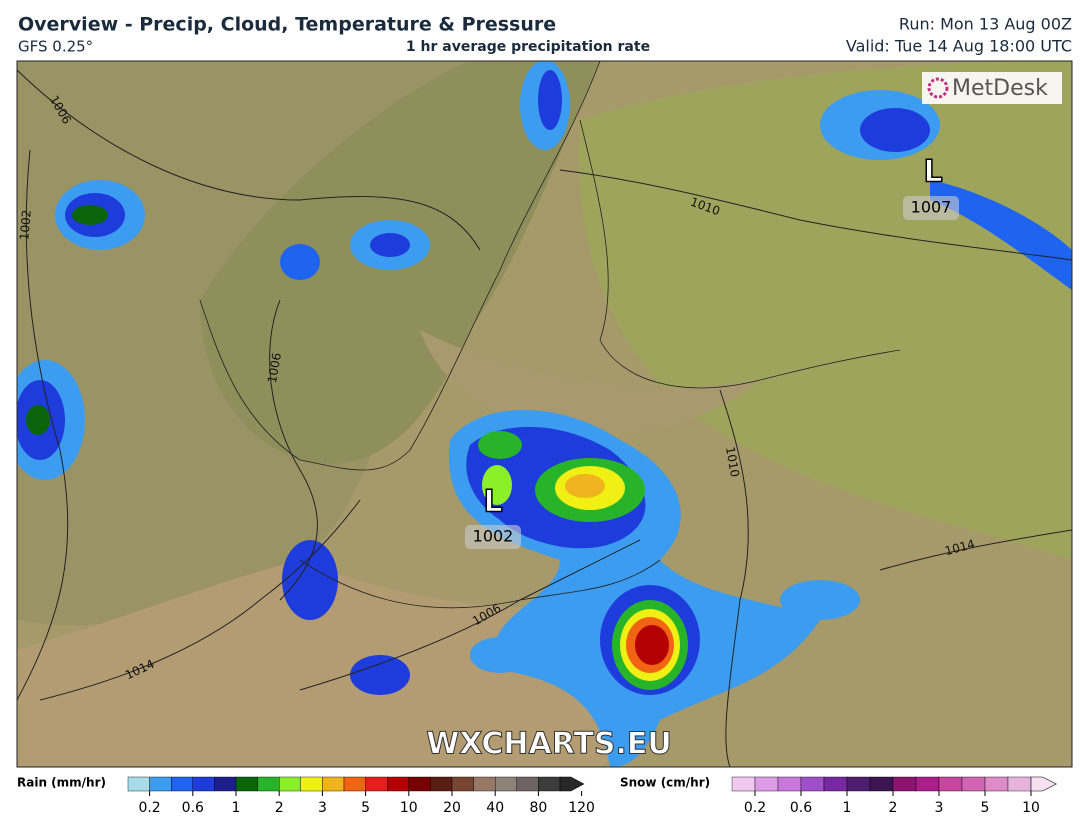 This screenshot has height=835, width=1089. What do you see at coordinates (581, 808) in the screenshot?
I see `rain-tick-label: 120` at bounding box center [581, 808].